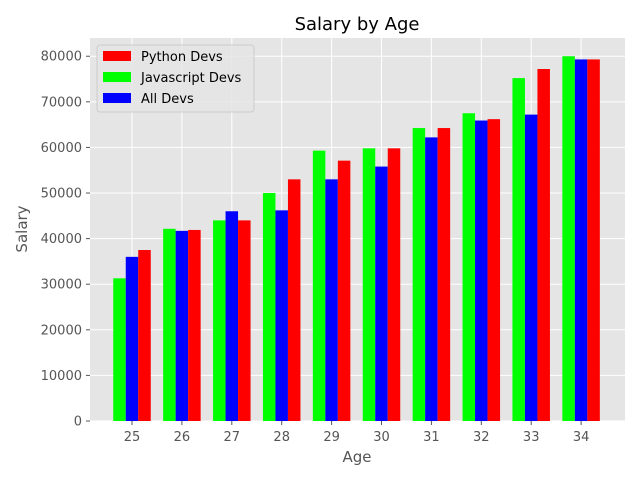 The height and width of the screenshot is (480, 640). I want to click on x-tick-label: 26, so click(182, 437).